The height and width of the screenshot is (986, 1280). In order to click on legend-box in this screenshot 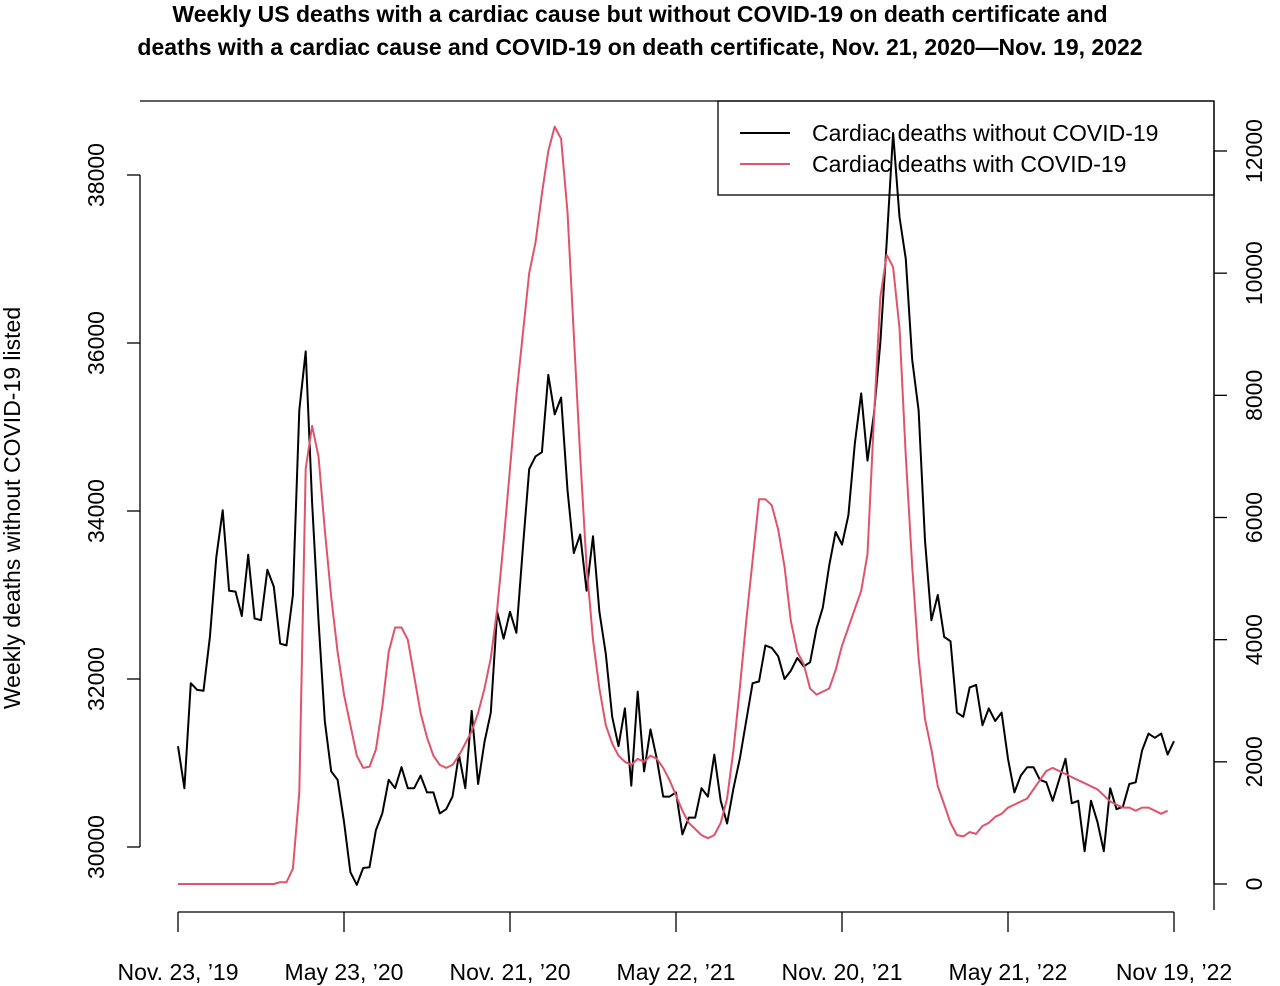, I will do `click(966, 148)`.